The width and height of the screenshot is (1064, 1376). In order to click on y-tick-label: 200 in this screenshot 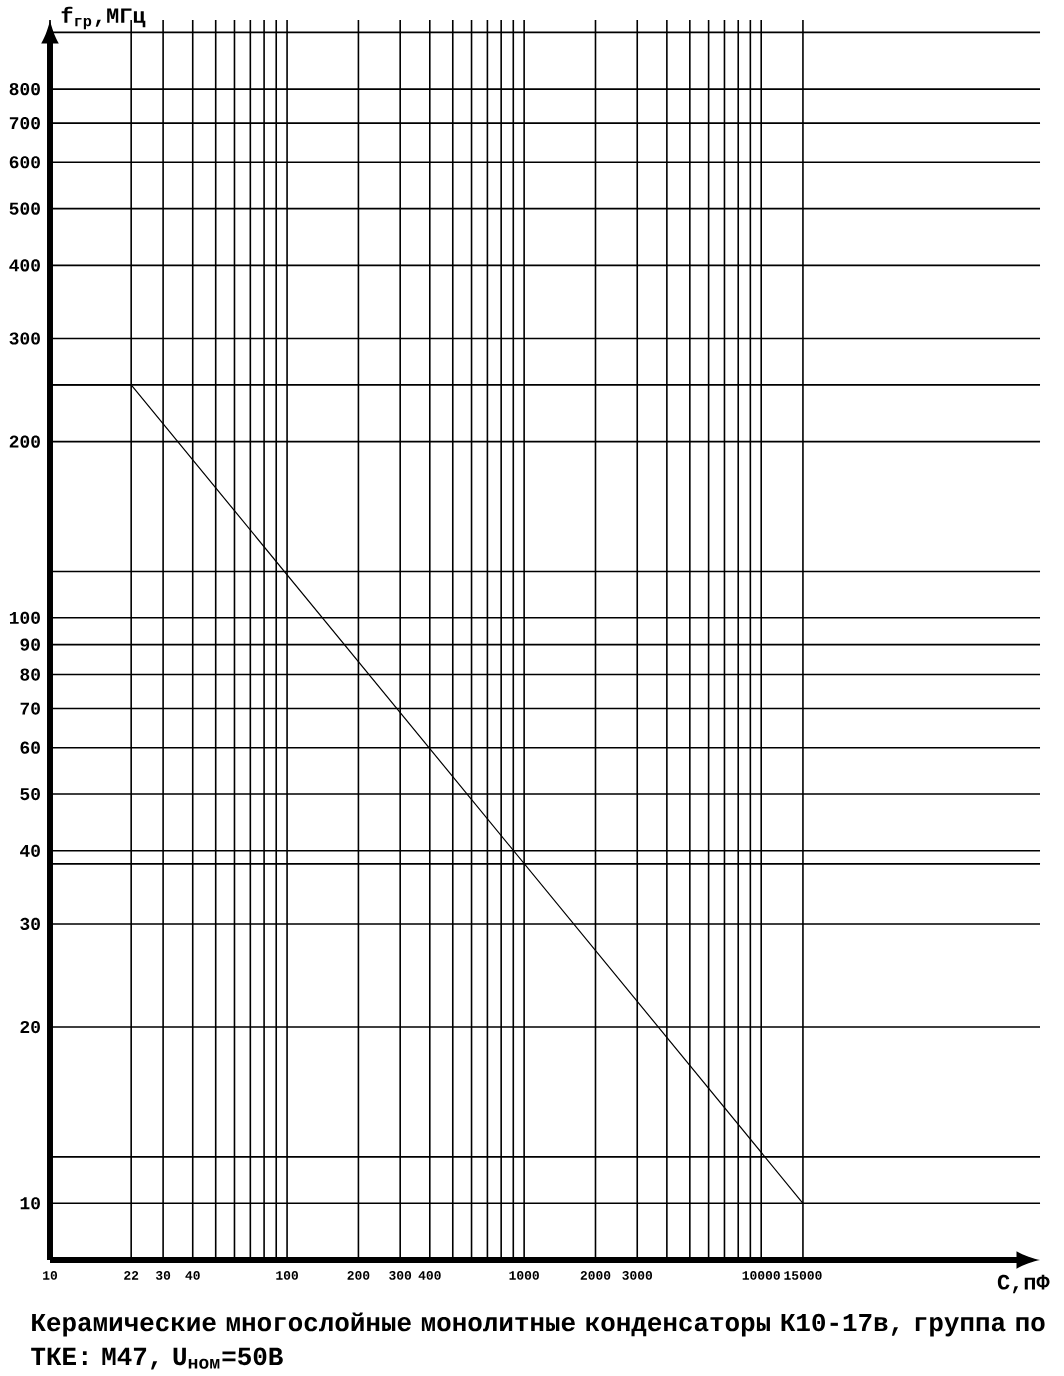, I will do `click(24, 441)`.